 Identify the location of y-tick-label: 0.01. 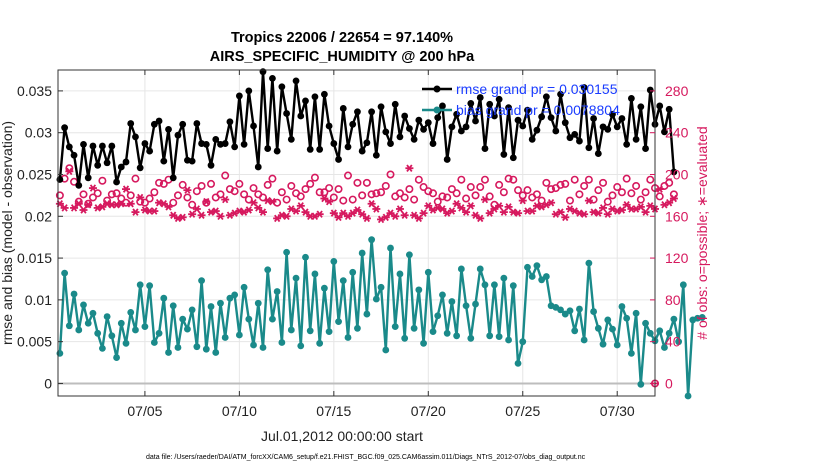
(38, 300).